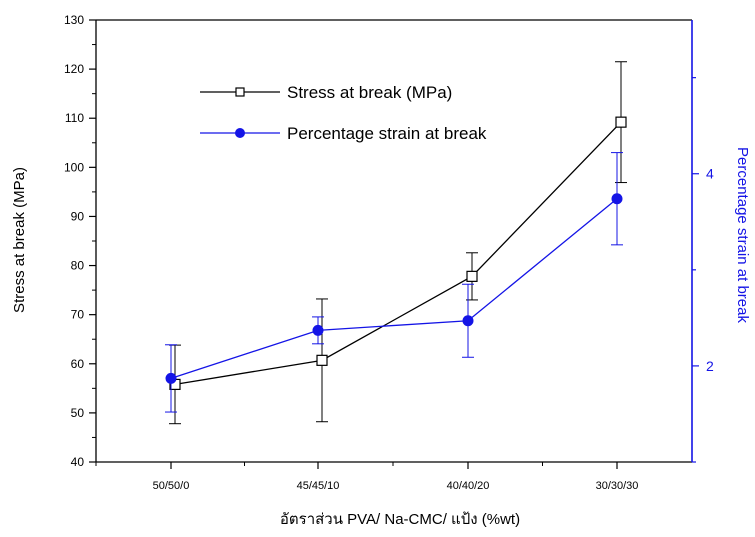  I want to click on legend-entry: Percentage strain at break, so click(343, 133).